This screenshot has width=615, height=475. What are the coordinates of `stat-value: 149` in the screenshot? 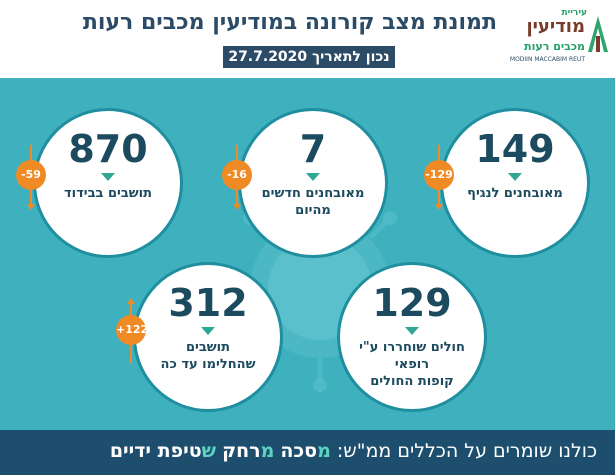 It's located at (515, 149).